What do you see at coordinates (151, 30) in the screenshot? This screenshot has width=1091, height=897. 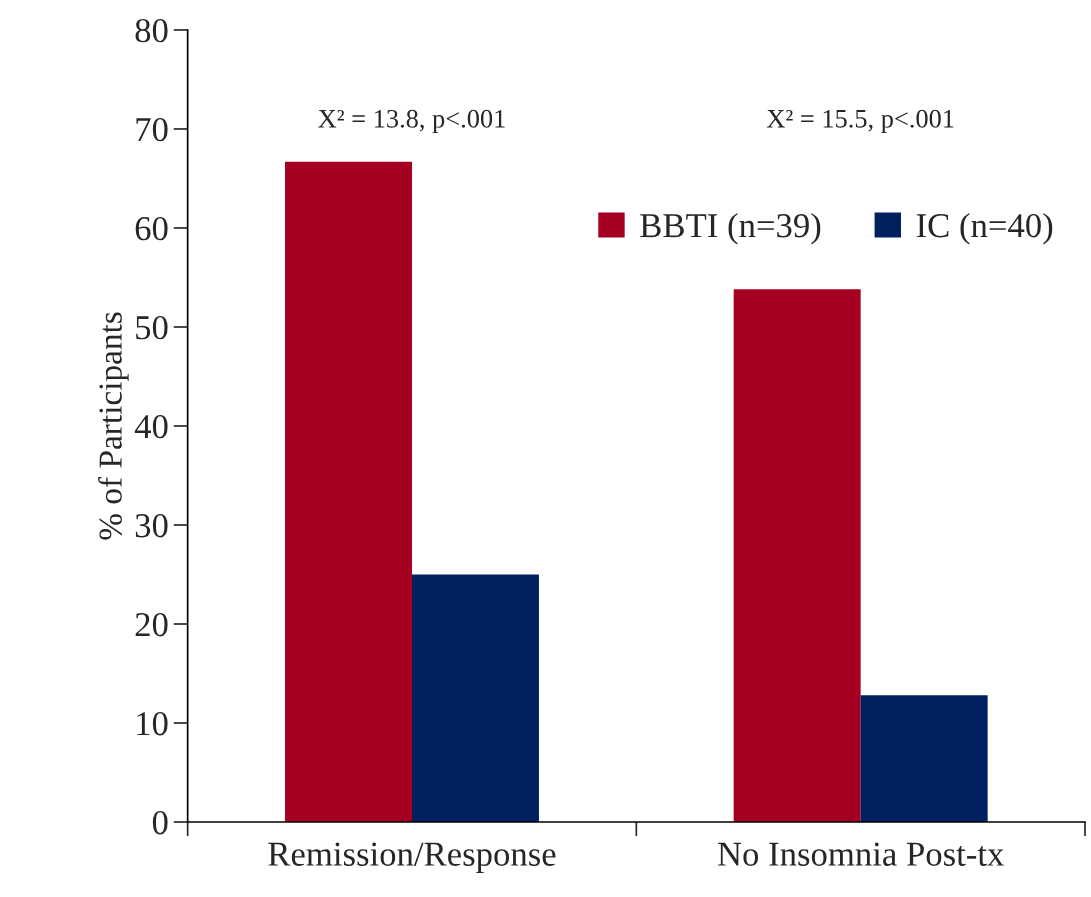 I see `y-tick-label: 80` at bounding box center [151, 30].